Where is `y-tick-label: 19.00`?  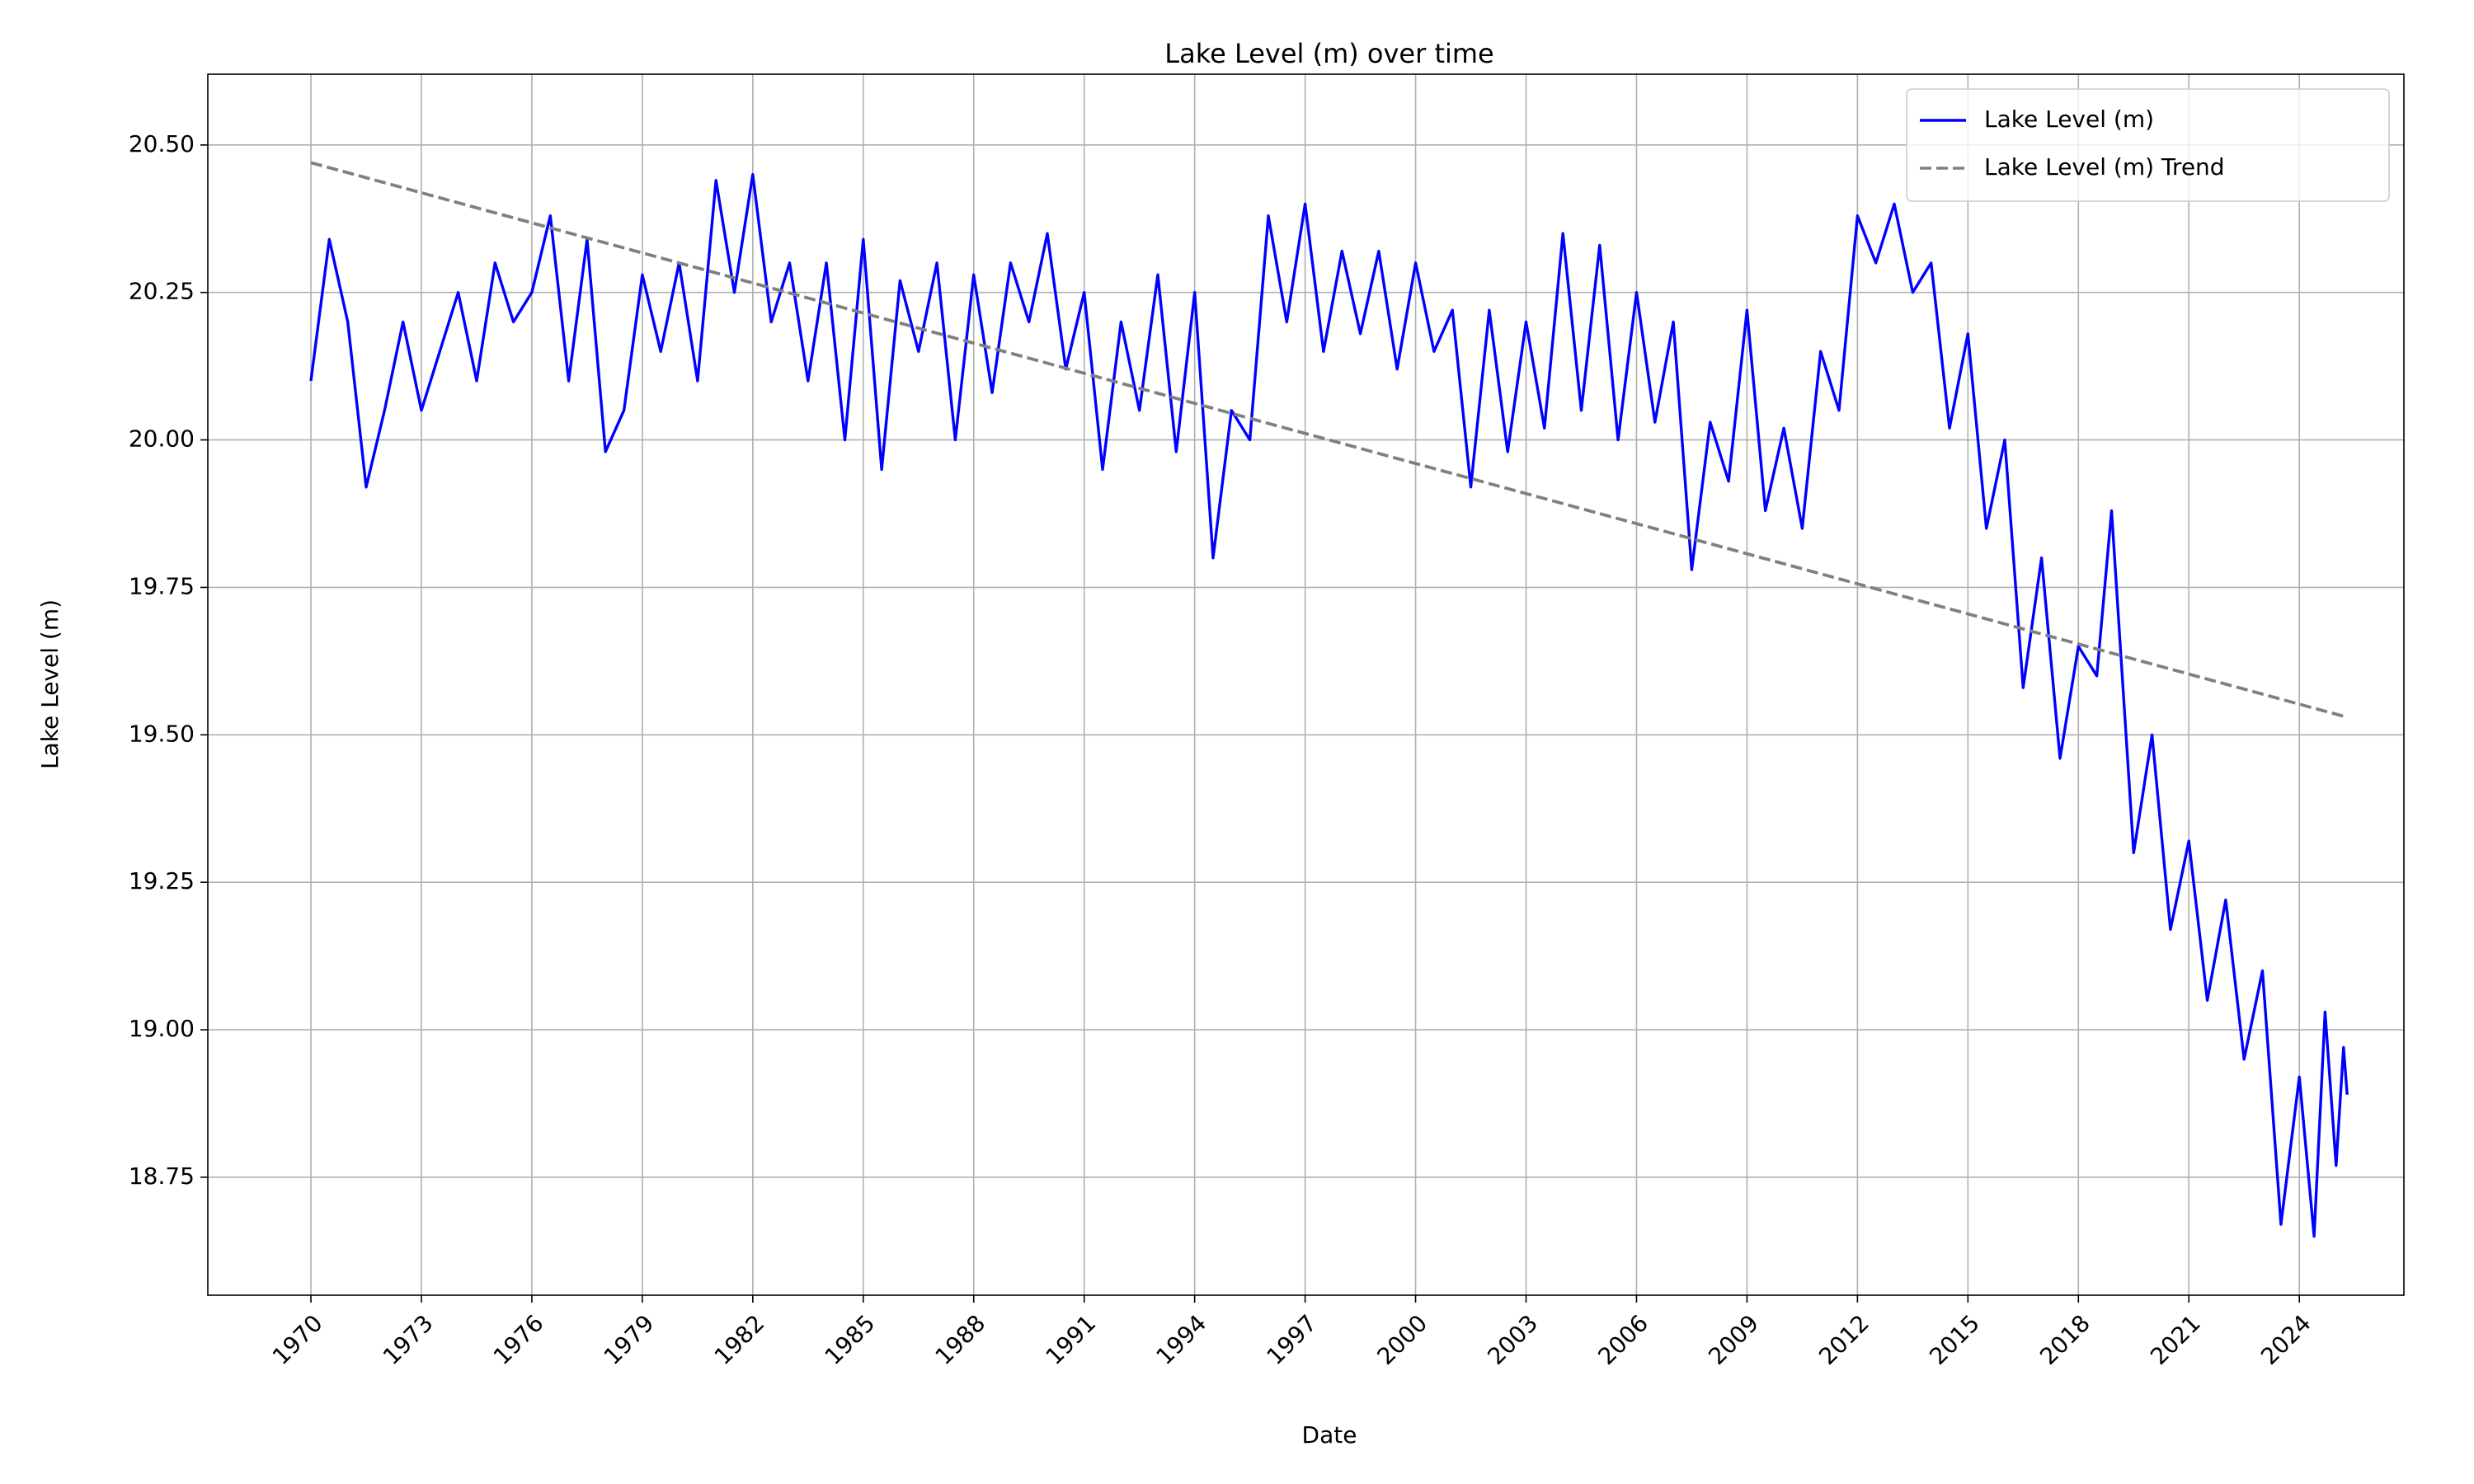 y-tick-label: 19.00 is located at coordinates (162, 1028).